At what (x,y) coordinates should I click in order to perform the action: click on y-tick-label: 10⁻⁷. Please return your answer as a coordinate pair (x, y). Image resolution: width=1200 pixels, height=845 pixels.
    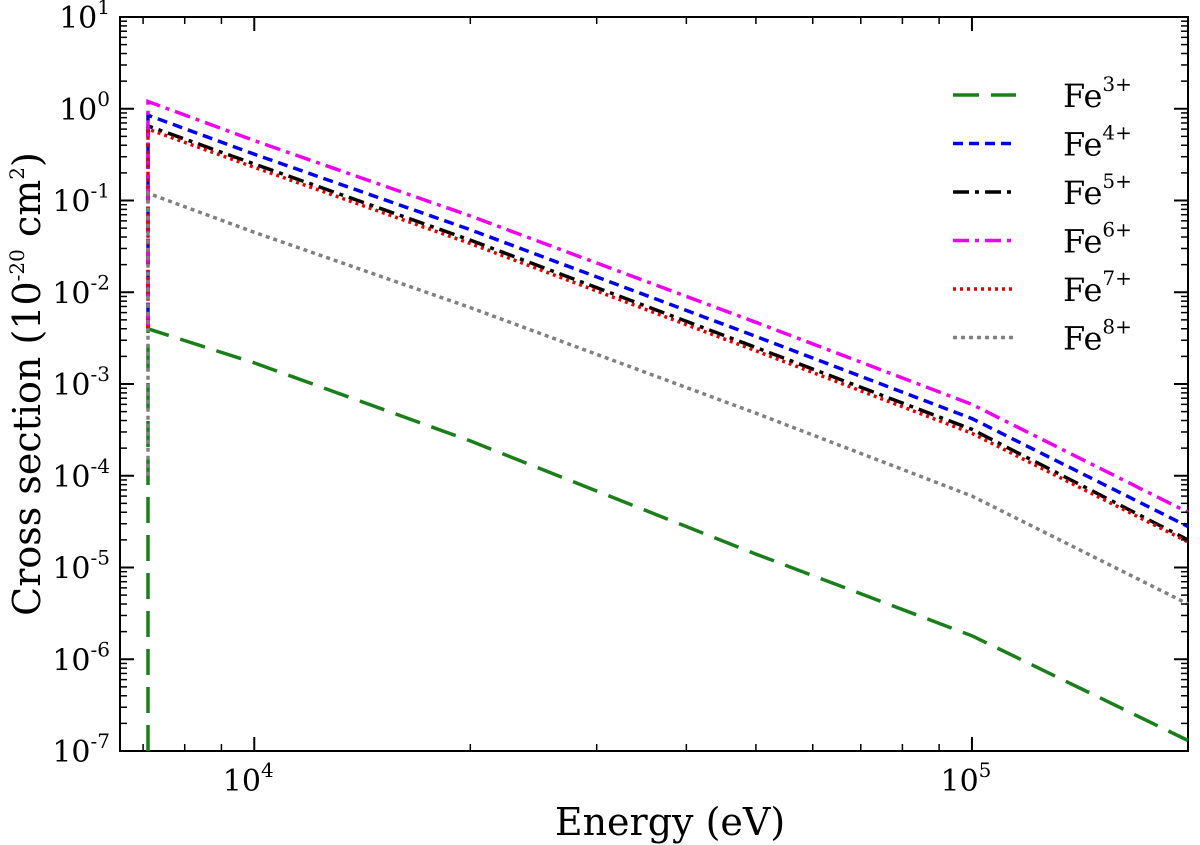
    Looking at the image, I should click on (81, 749).